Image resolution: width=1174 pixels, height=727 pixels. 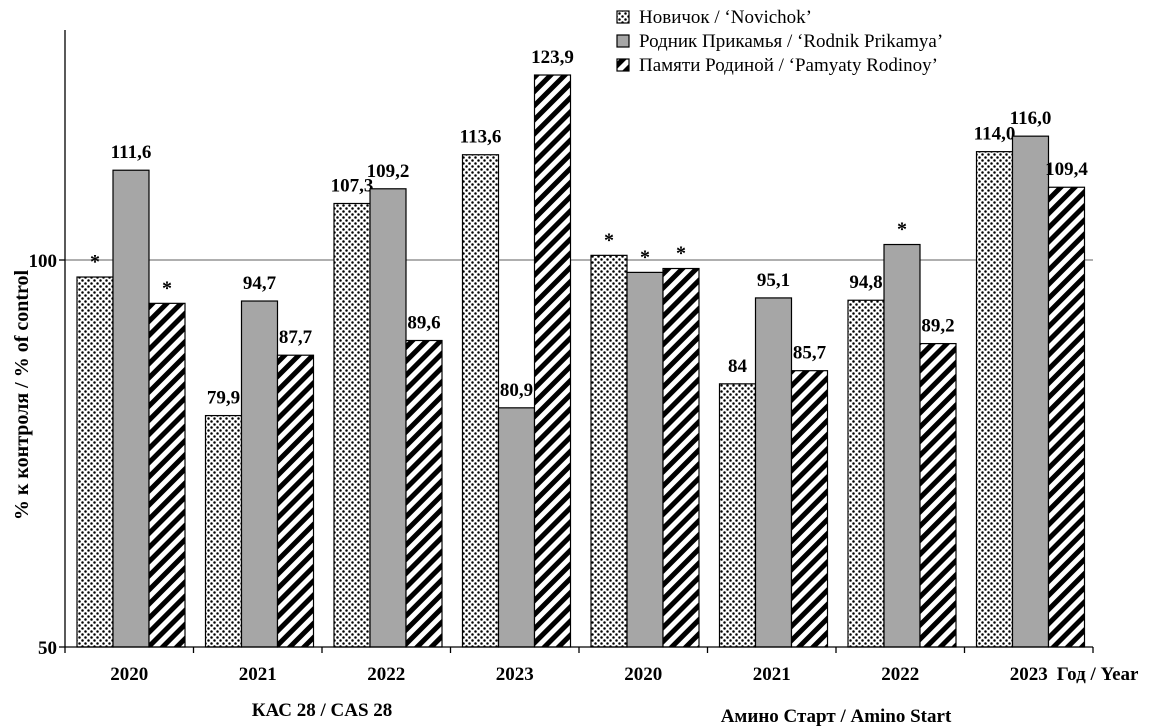 I want to click on data-label: 80,9, so click(x=516, y=390).